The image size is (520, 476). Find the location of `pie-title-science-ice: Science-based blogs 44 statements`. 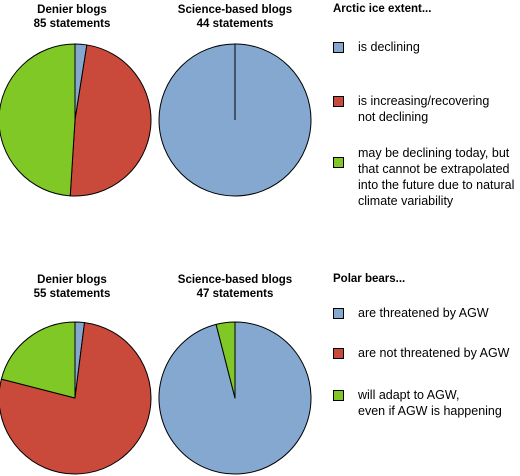

pie-title-science-ice: Science-based blogs 44 statements is located at coordinates (235, 17).